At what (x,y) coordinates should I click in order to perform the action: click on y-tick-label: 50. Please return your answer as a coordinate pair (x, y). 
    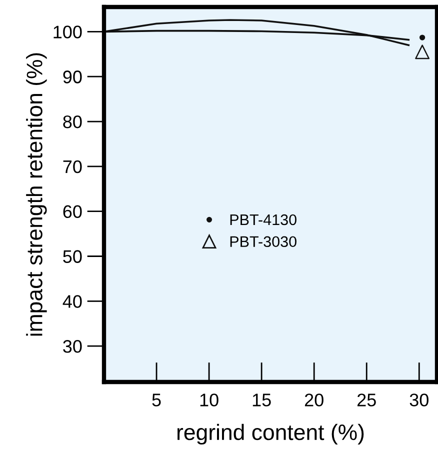
    Looking at the image, I should click on (72, 256).